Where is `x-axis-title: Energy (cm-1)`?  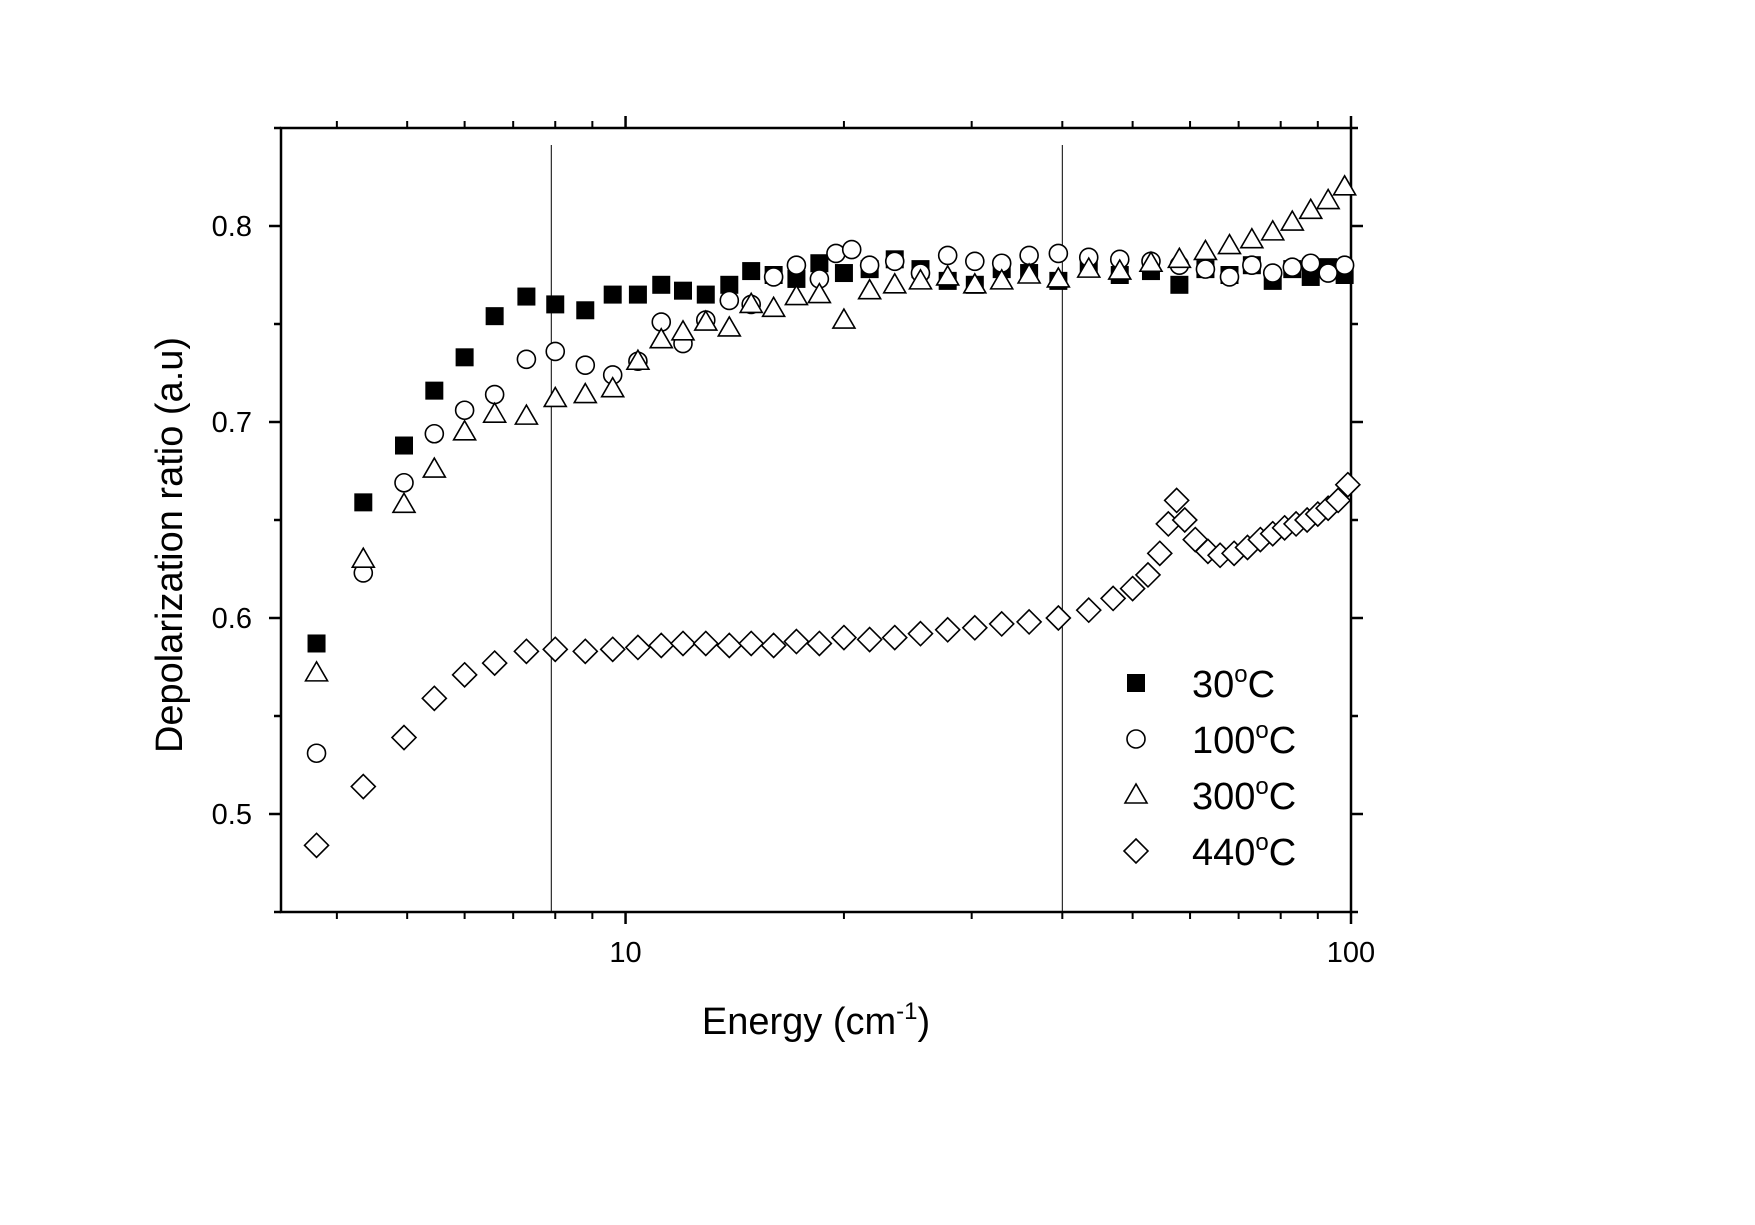
x-axis-title: Energy (cm-1) is located at coordinates (816, 1020).